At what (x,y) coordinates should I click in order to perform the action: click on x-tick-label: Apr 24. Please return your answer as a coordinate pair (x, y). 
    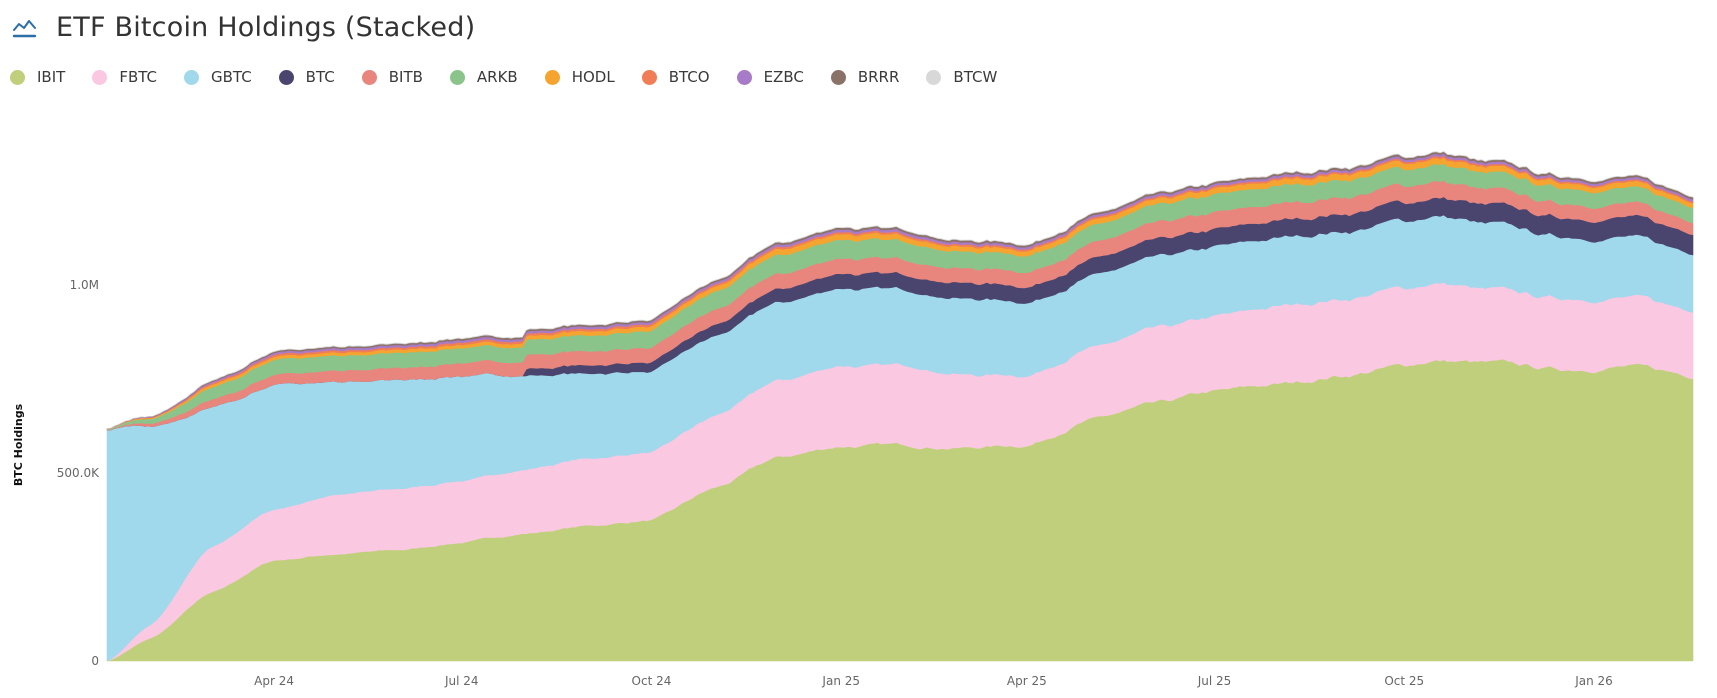
    Looking at the image, I should click on (274, 681).